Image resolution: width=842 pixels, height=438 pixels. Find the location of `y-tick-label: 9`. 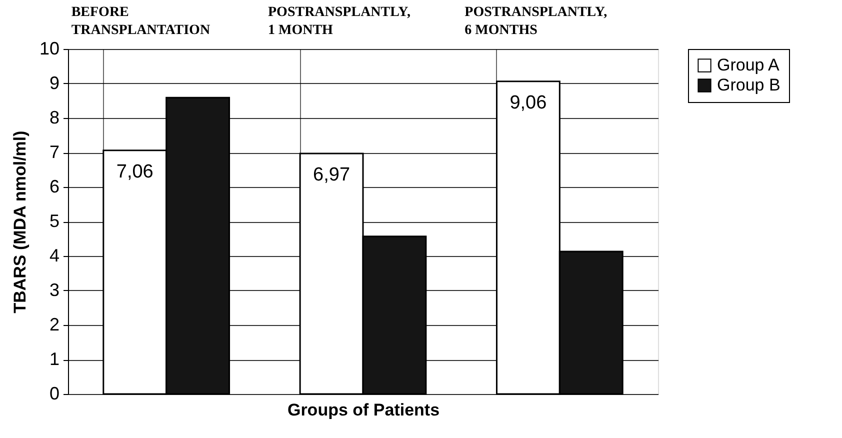

y-tick-label: 9 is located at coordinates (54, 83).